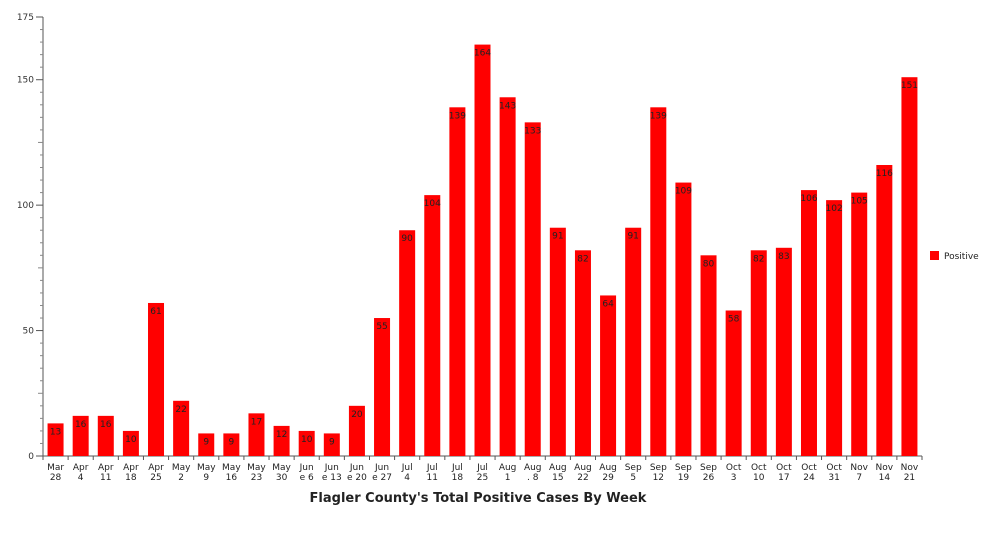 The image size is (1000, 534). What do you see at coordinates (432, 204) in the screenshot?
I see `data-label: 104` at bounding box center [432, 204].